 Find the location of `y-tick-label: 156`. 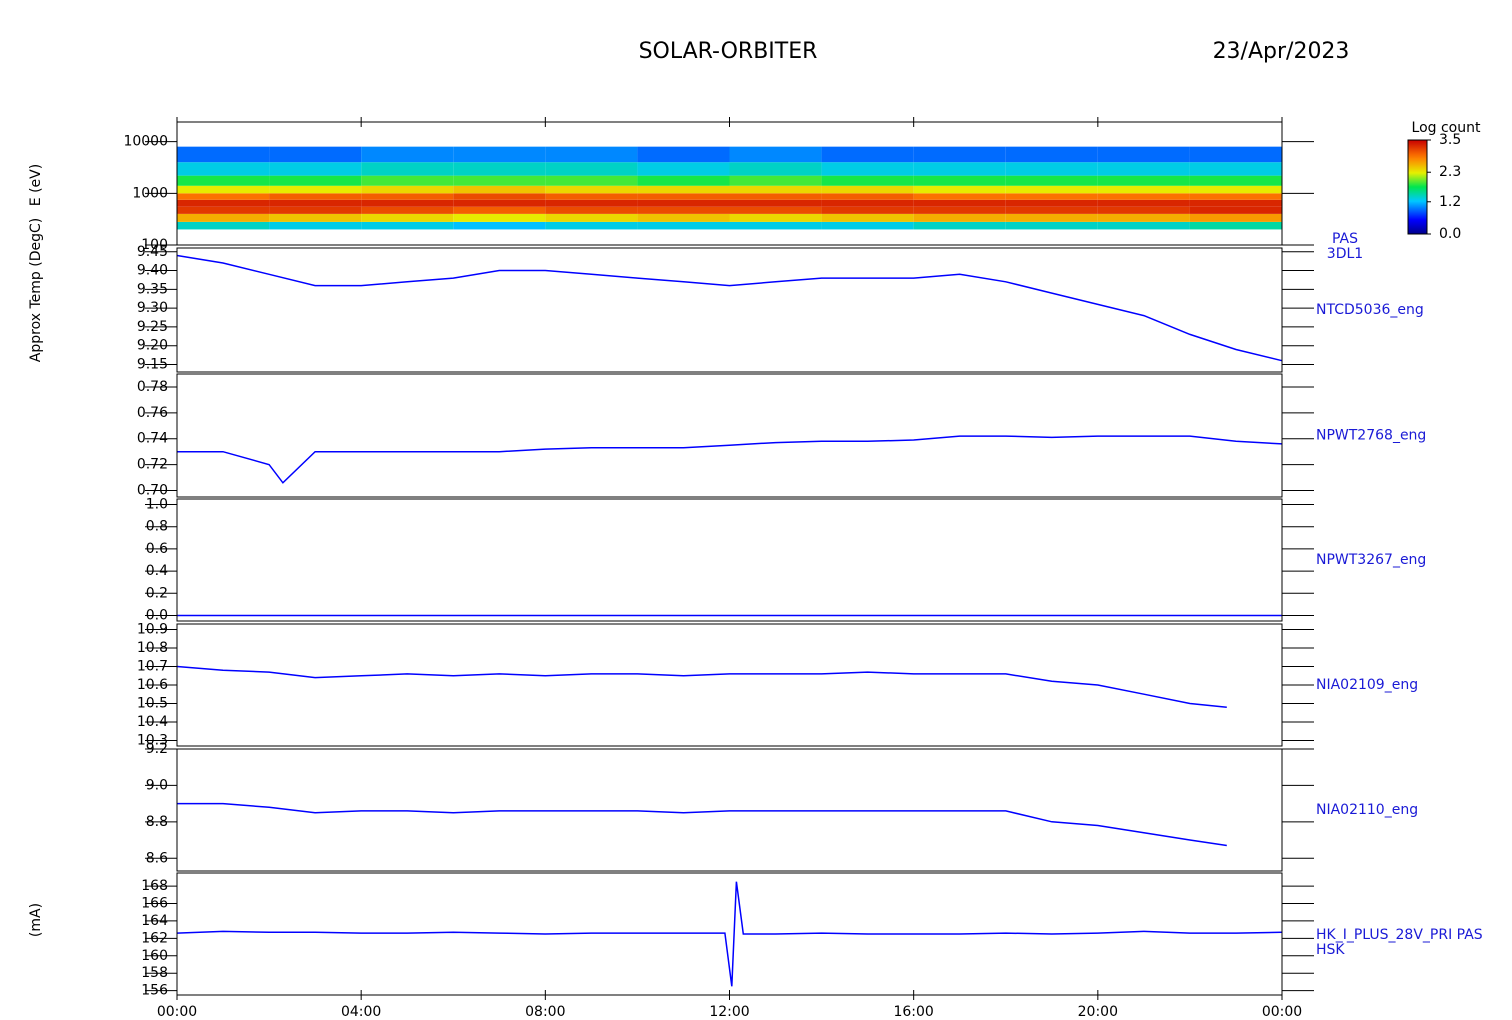

y-tick-label: 156 is located at coordinates (154, 991).